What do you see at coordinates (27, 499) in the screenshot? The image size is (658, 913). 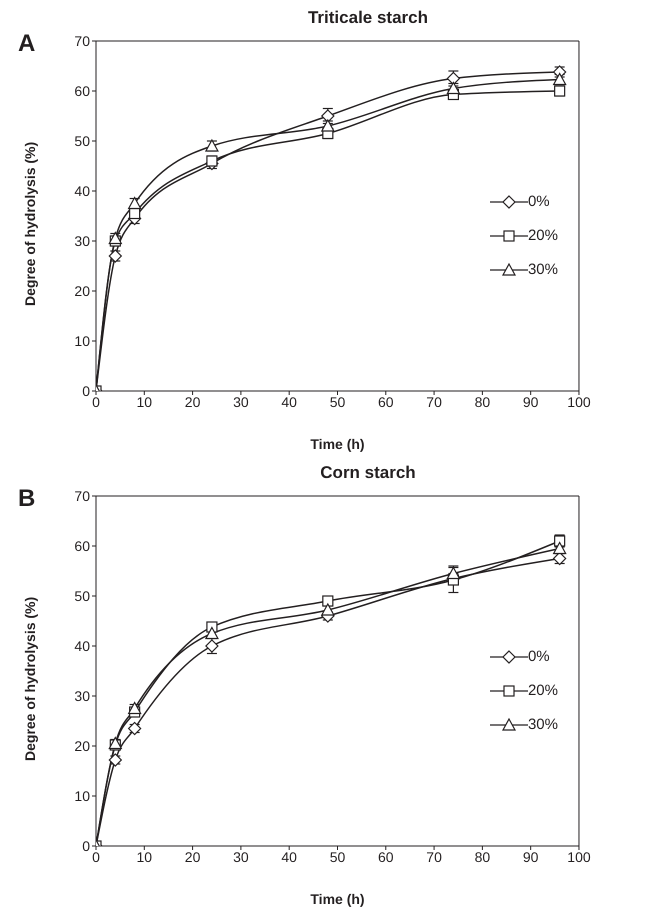 I see `text: B` at bounding box center [27, 499].